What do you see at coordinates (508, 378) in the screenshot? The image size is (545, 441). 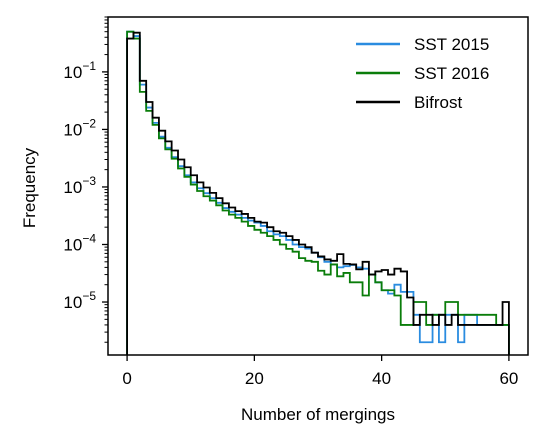 I see `x-tick-label: 60` at bounding box center [508, 378].